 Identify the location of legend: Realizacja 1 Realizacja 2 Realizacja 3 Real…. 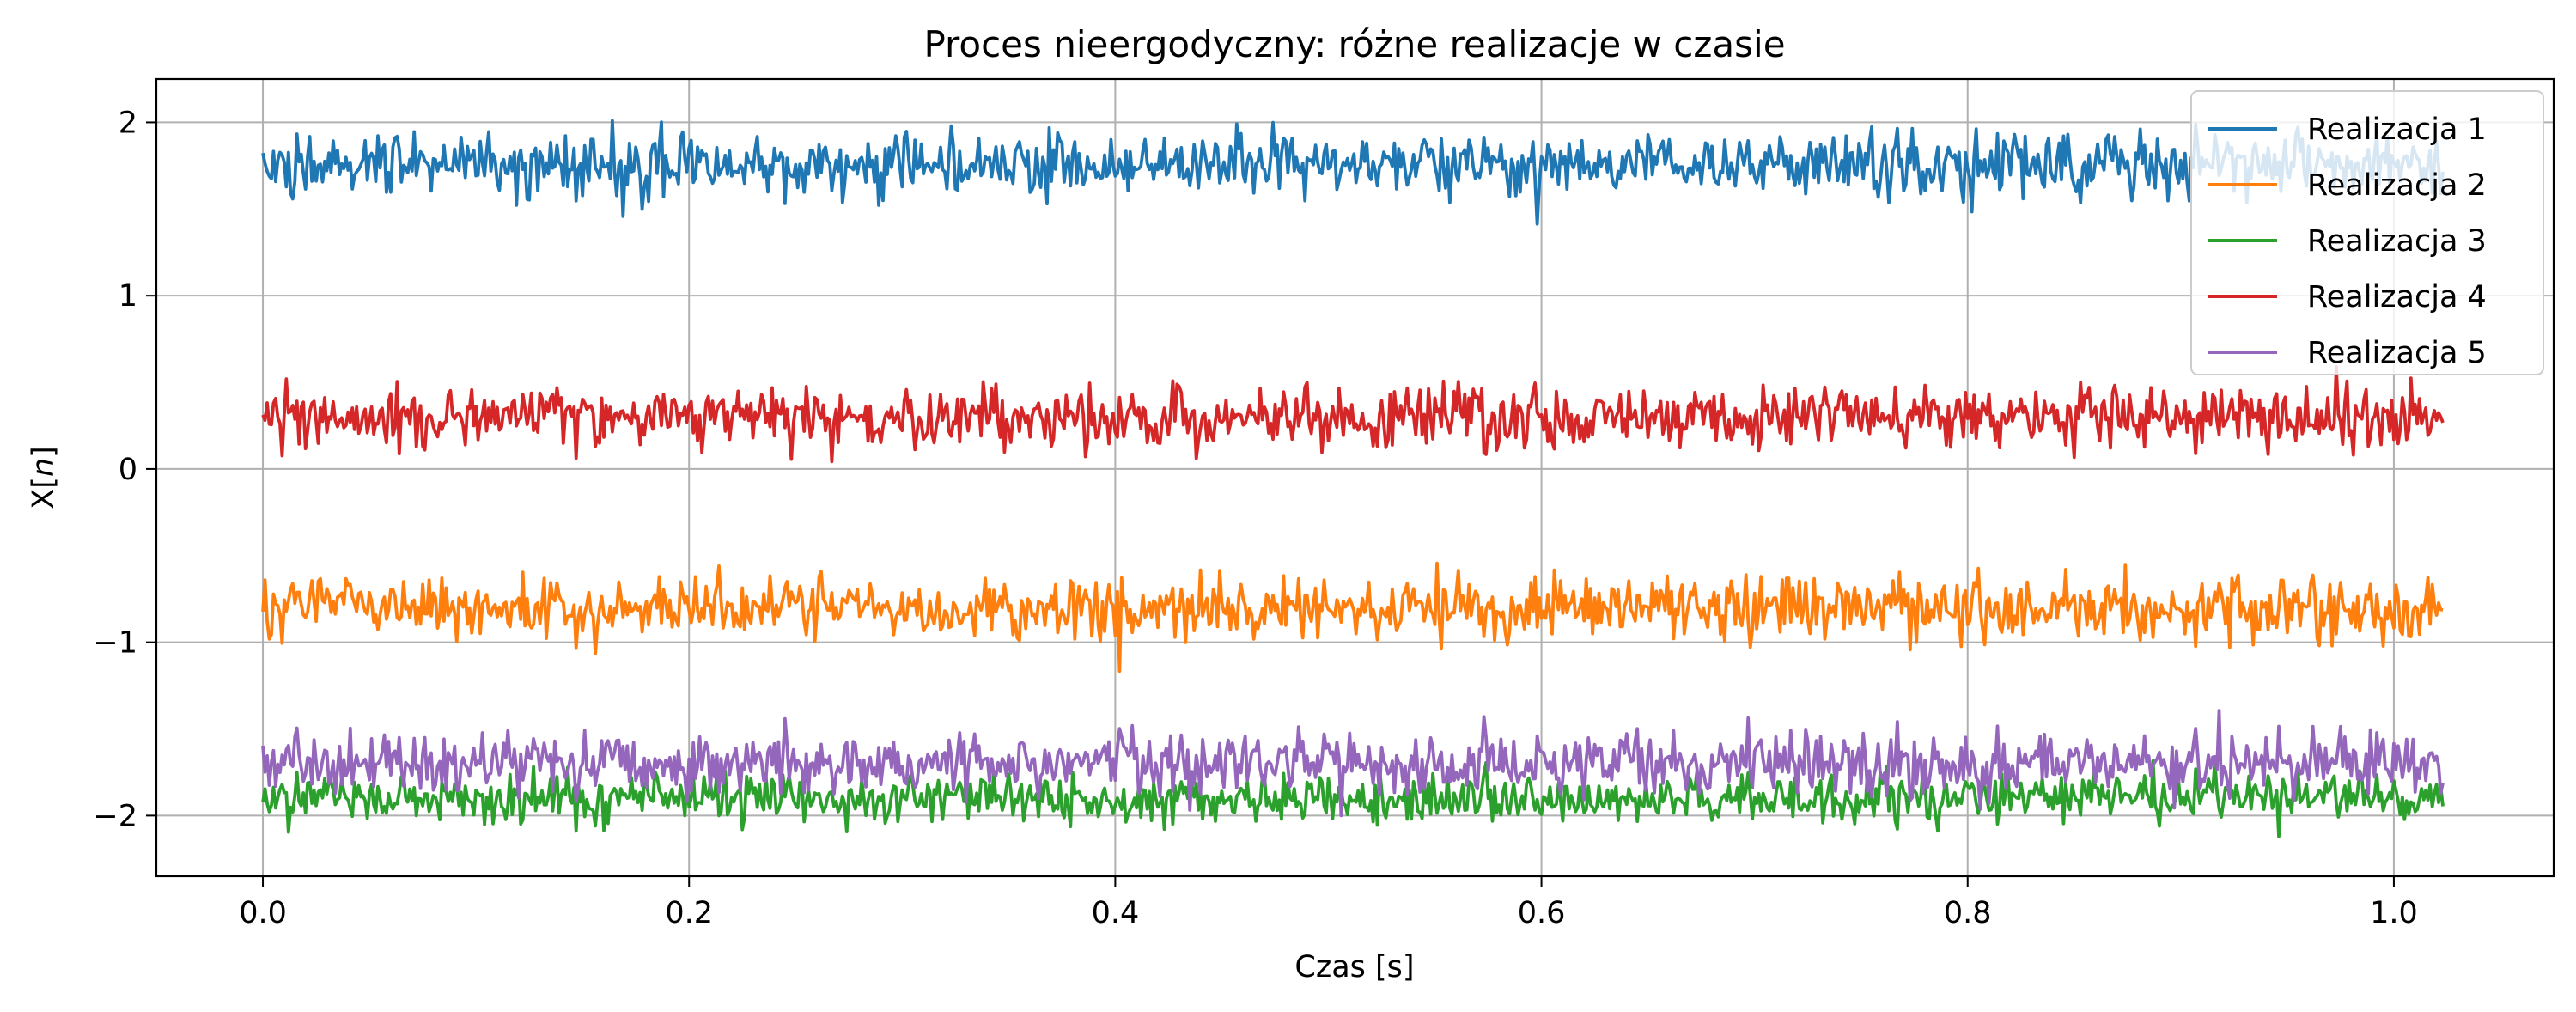
(2367, 232).